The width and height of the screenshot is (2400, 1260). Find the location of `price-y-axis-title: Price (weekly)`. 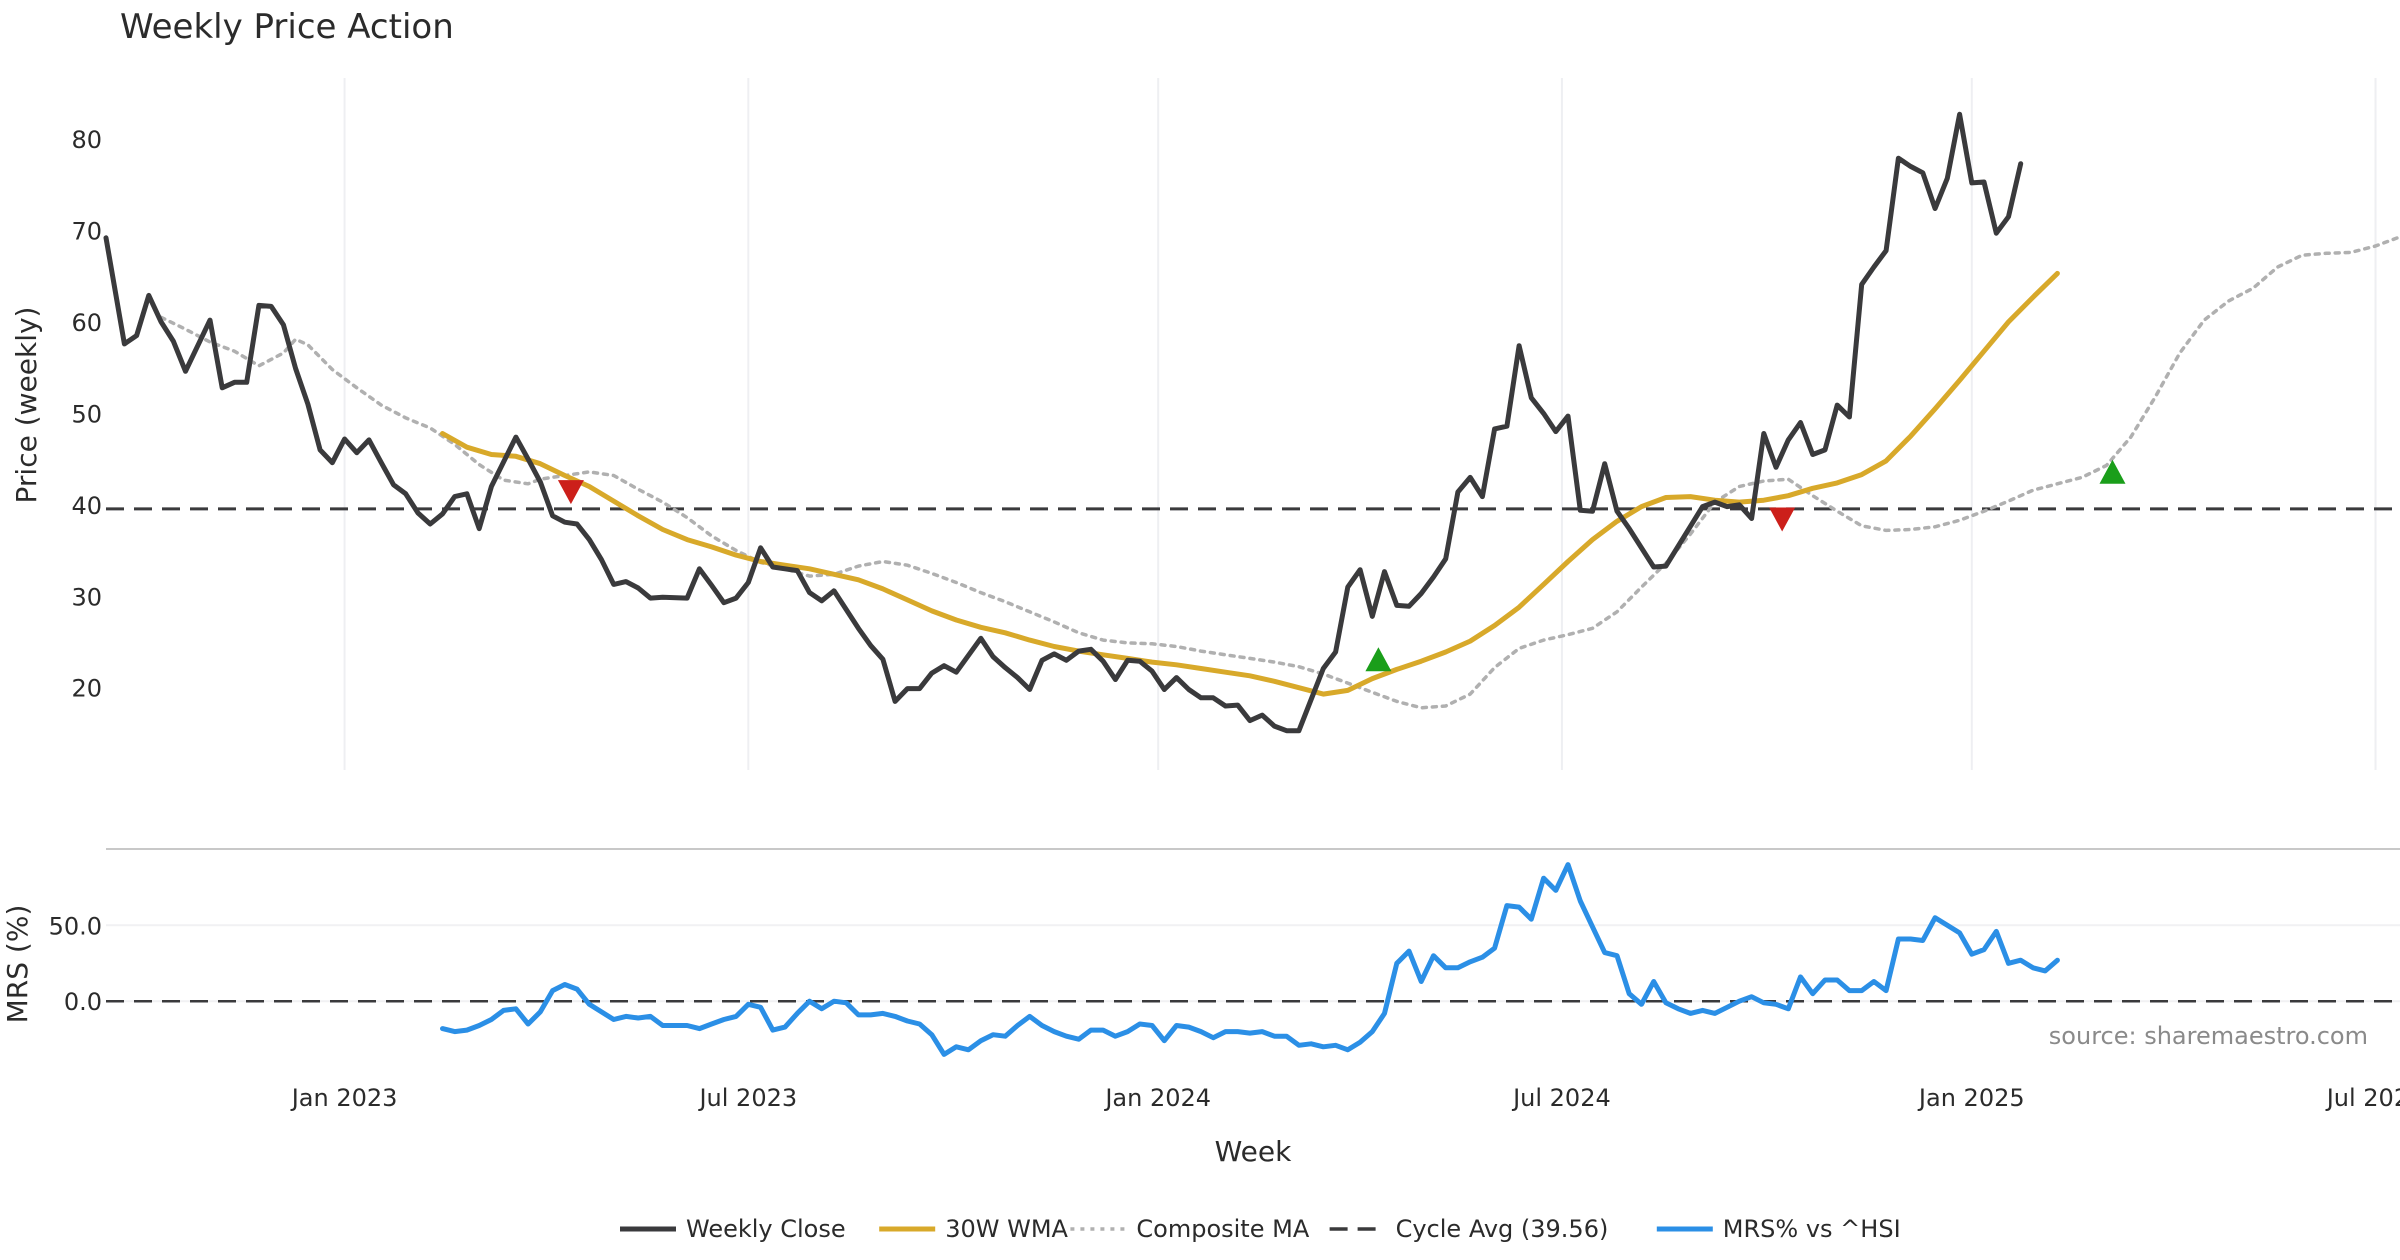

price-y-axis-title: Price (weekly) is located at coordinates (26, 405).